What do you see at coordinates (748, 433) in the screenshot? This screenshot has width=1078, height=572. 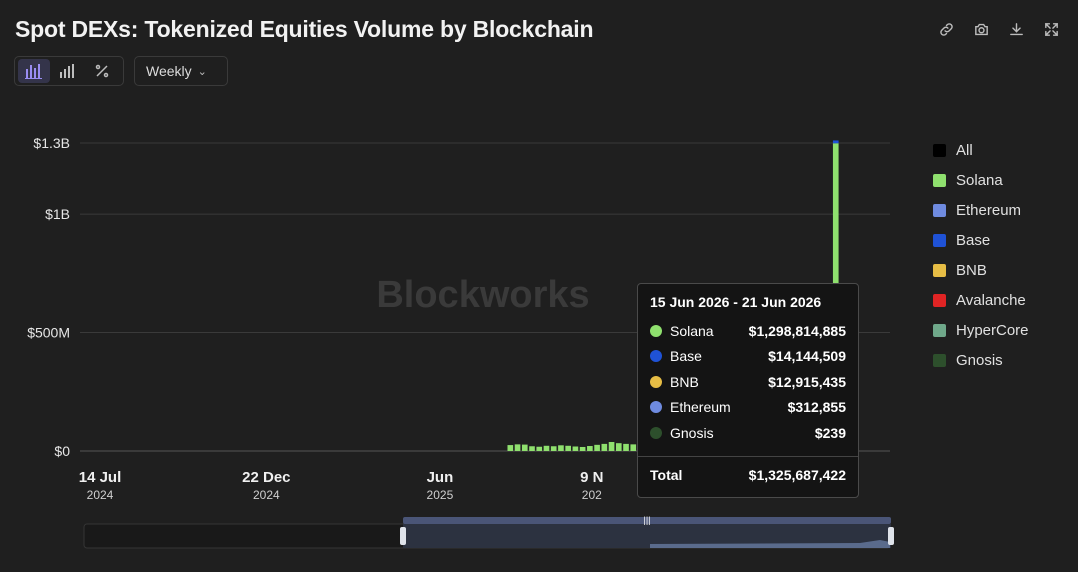 I see `tooltip-row: Gnosis $239` at bounding box center [748, 433].